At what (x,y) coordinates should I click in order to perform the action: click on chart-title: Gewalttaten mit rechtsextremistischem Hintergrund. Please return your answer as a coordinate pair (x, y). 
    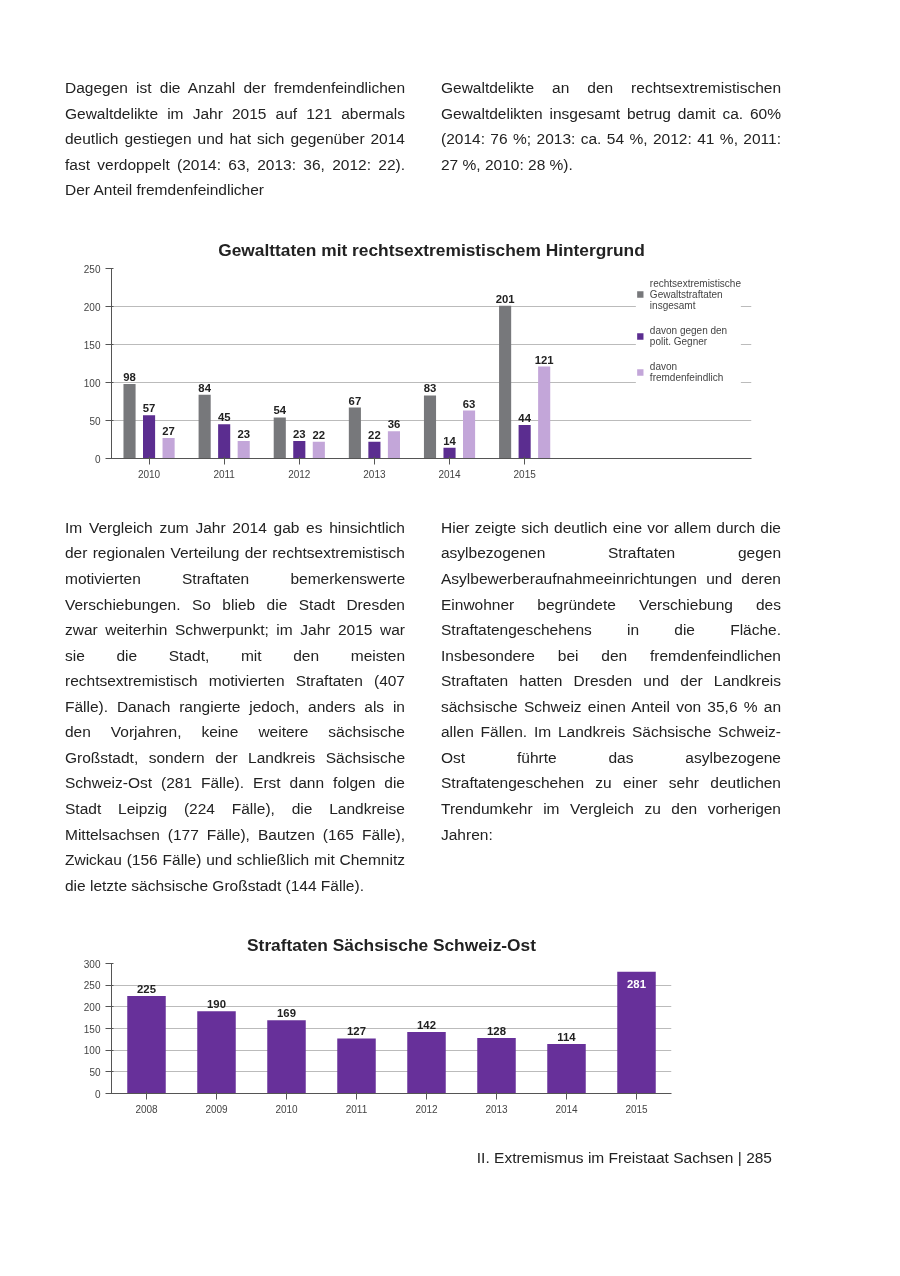
    Looking at the image, I should click on (431, 249).